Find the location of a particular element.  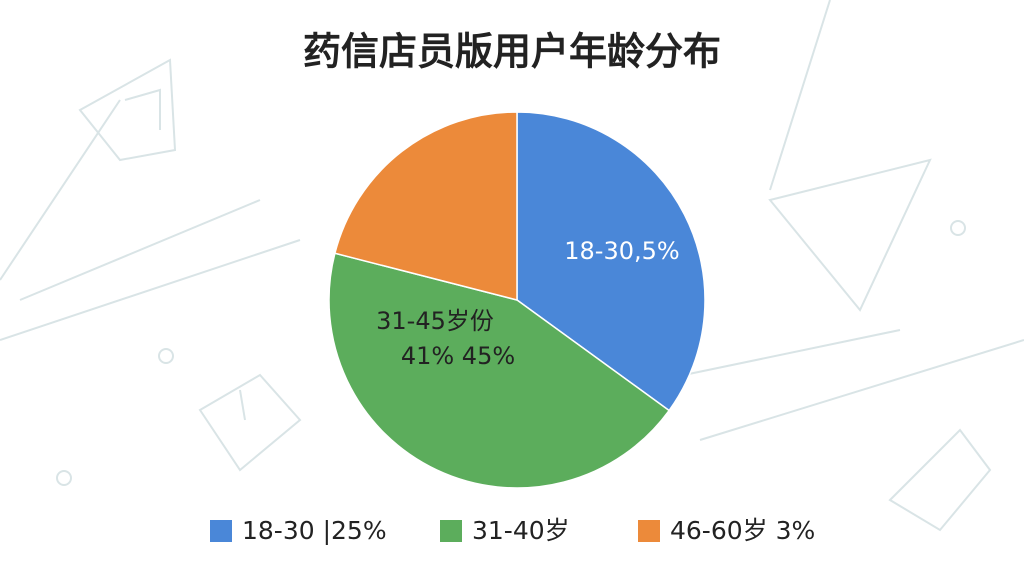

slice-label: 41% 45% is located at coordinates (458, 356).